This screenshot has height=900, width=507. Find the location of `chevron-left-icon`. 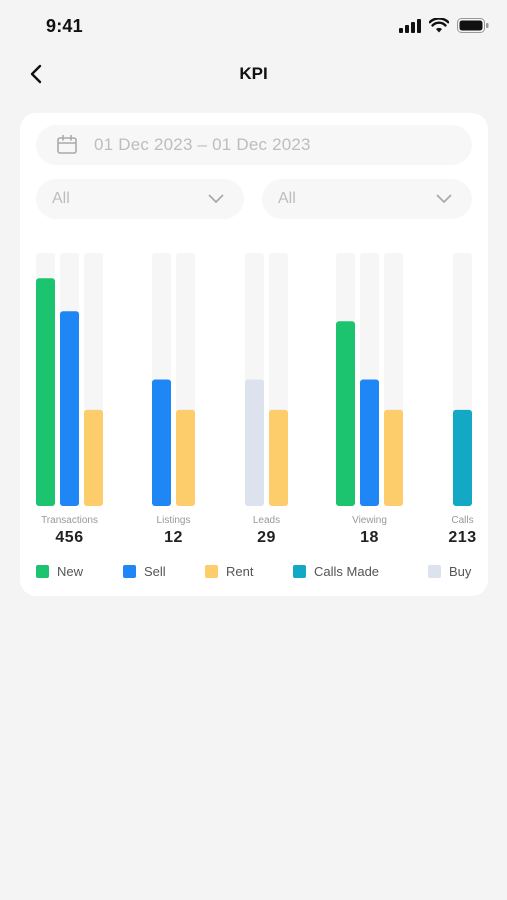

chevron-left-icon is located at coordinates (36, 74).